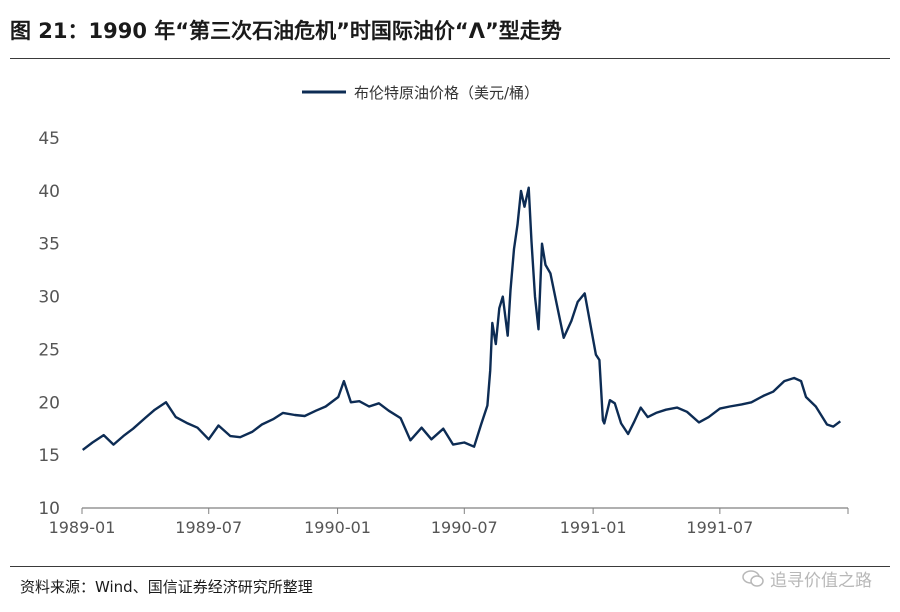 This screenshot has height=612, width=900. What do you see at coordinates (49, 350) in the screenshot?
I see `y-tick-label: 25` at bounding box center [49, 350].